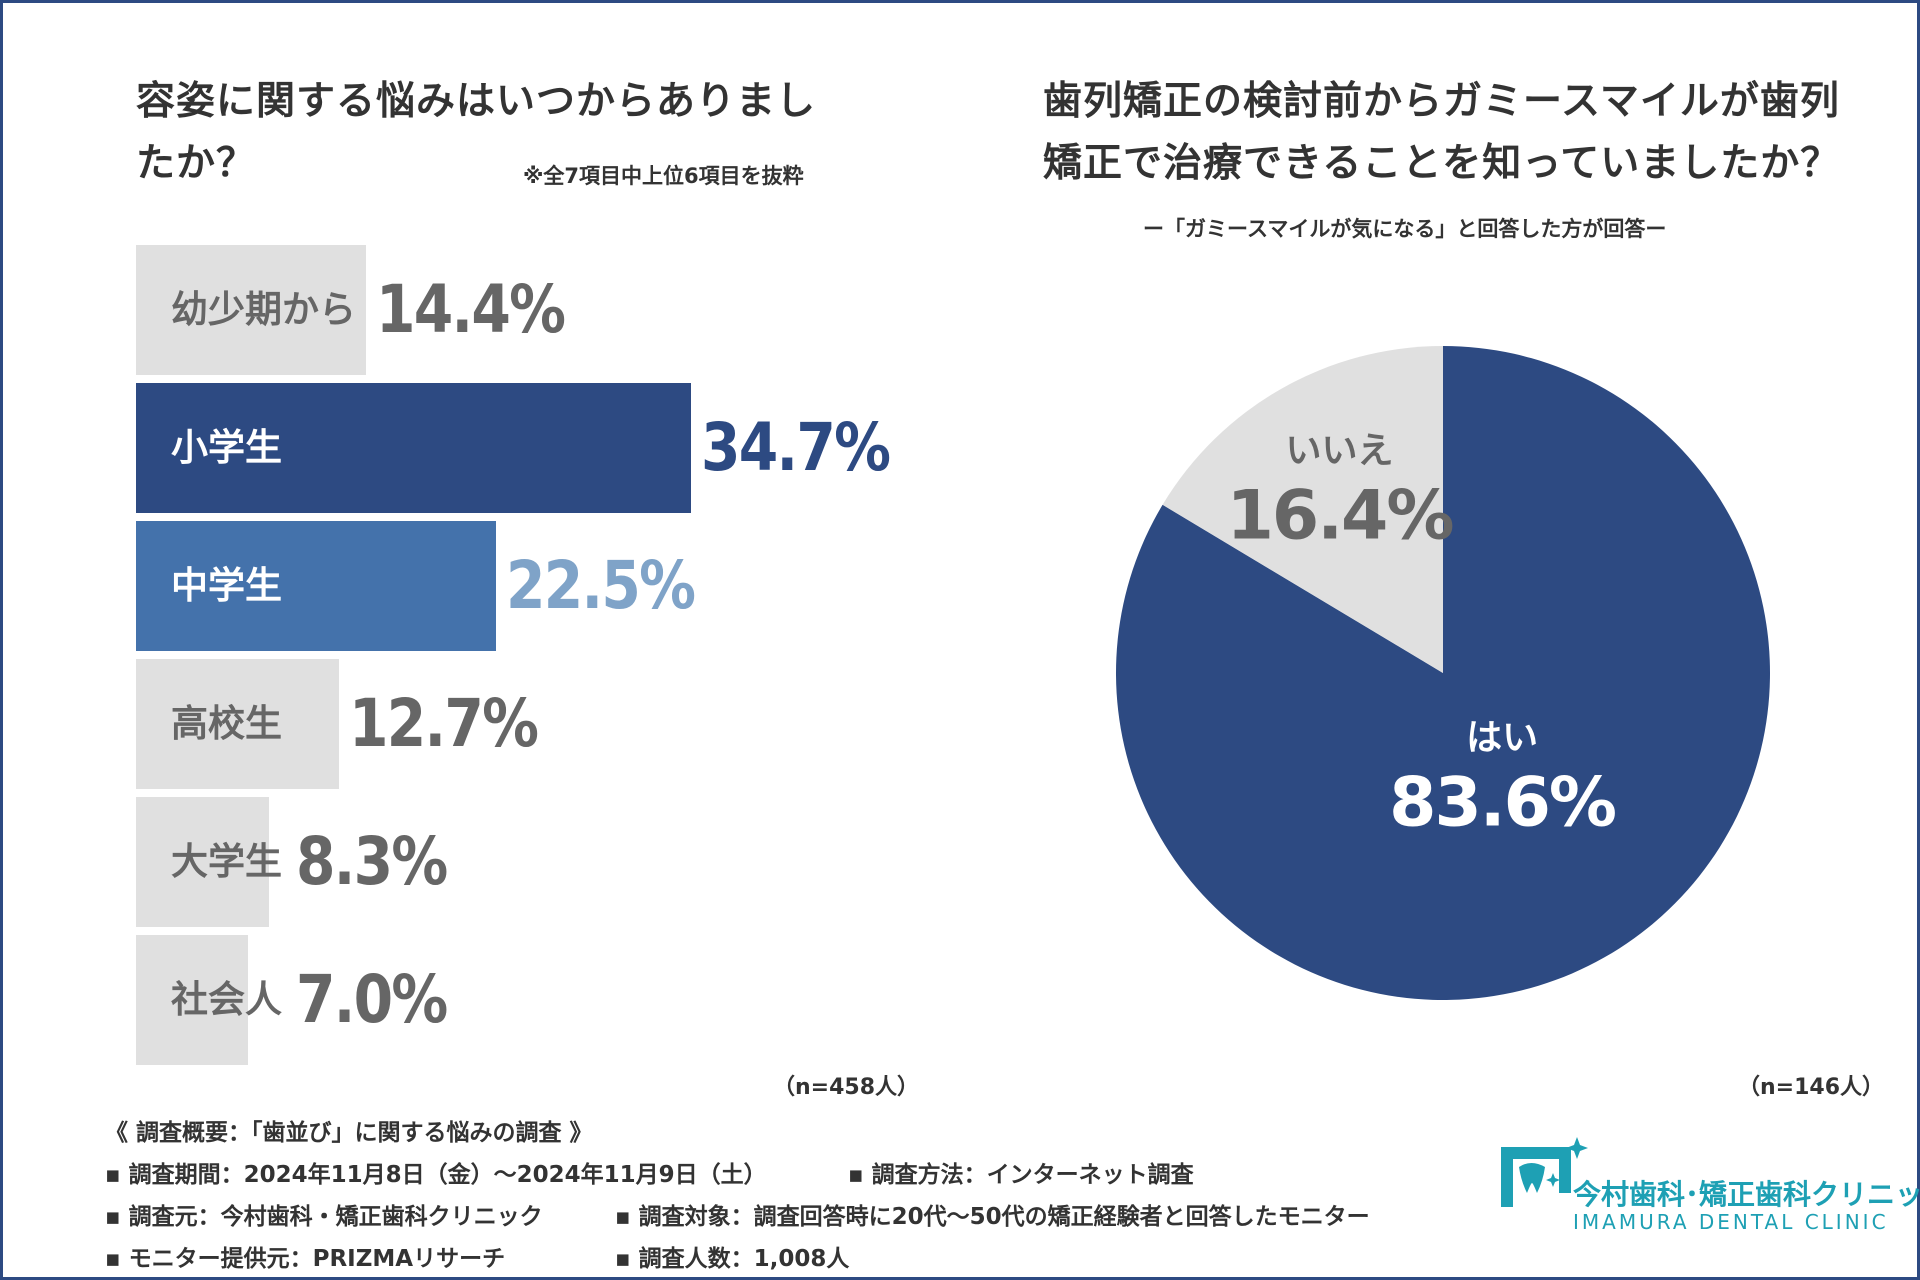 This screenshot has width=1920, height=1280. What do you see at coordinates (476, 101) in the screenshot?
I see `bar-chart-title-line1: 容姿に関する悩みはいつからありまし` at bounding box center [476, 101].